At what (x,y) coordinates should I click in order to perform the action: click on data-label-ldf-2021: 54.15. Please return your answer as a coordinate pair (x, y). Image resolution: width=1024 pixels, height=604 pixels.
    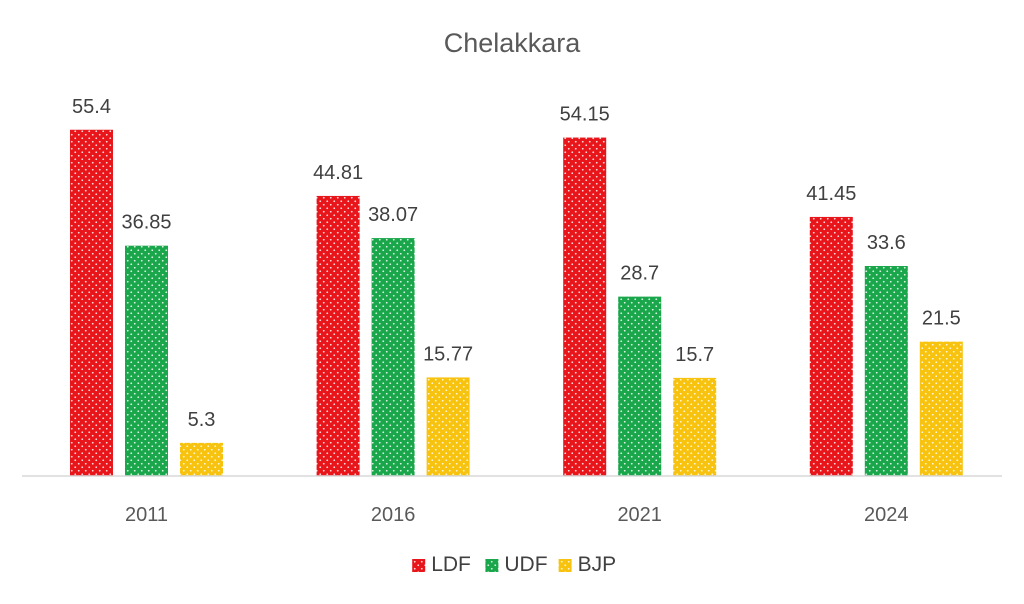
    Looking at the image, I should click on (585, 115).